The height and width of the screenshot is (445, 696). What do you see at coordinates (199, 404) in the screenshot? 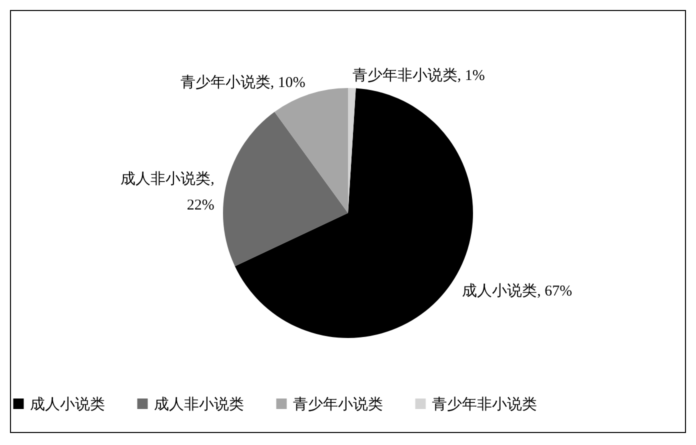
I see `legend-label: 成人非小说类` at bounding box center [199, 404].